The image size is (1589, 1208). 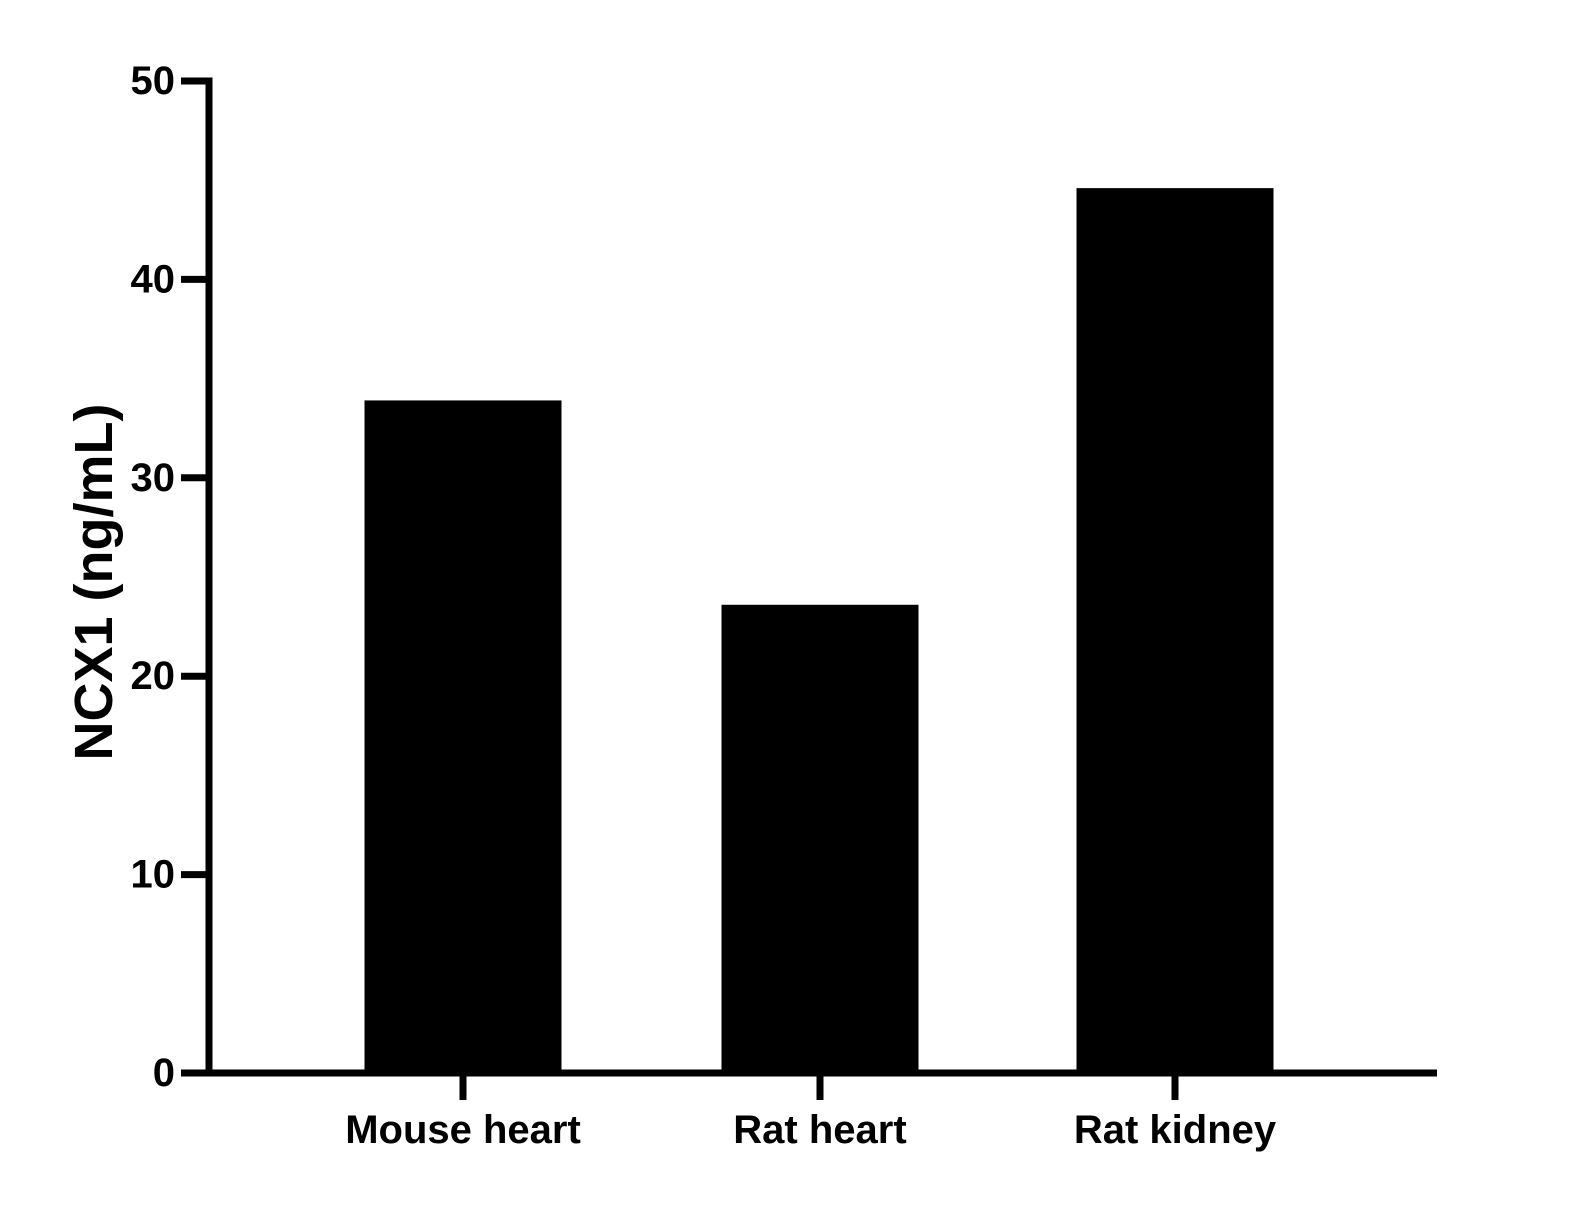 What do you see at coordinates (170, 577) in the screenshot?
I see `y-ticks-group: 0 10 20 30 40 50` at bounding box center [170, 577].